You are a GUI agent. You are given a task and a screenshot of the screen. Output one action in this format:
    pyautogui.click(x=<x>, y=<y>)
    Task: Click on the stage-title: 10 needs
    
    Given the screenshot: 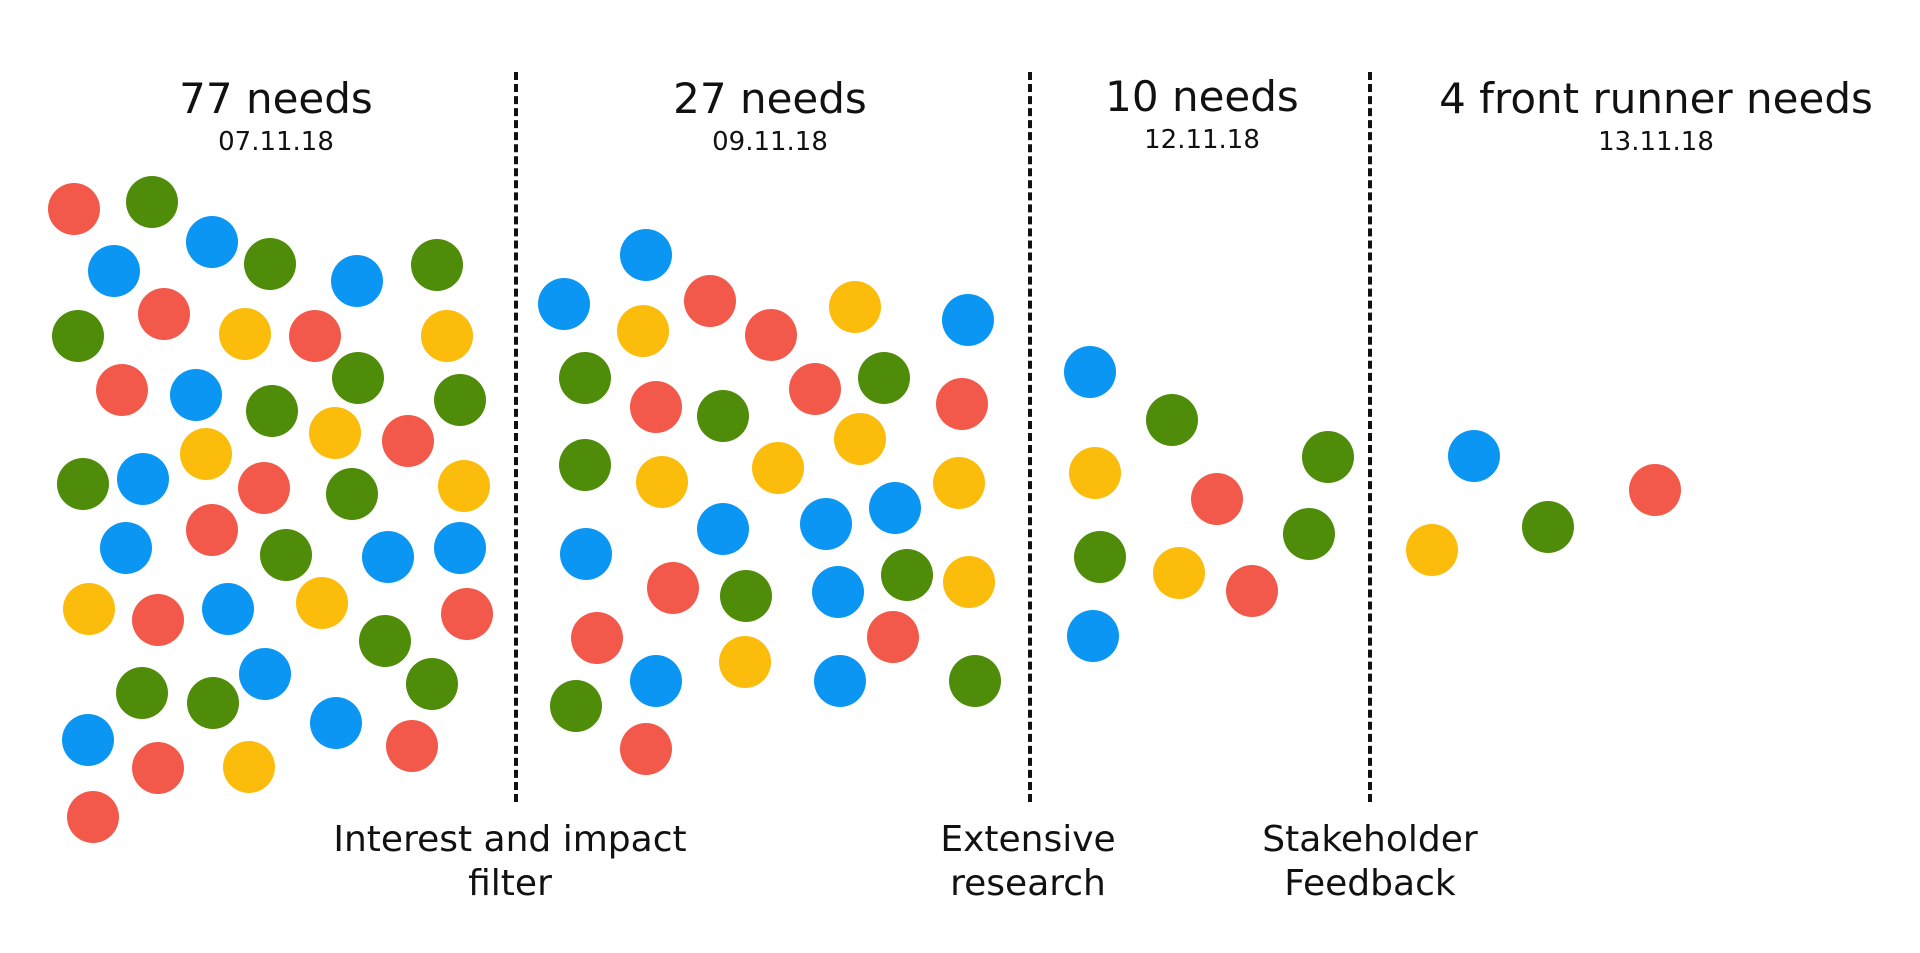 What is the action you would take?
    pyautogui.click(x=1202, y=96)
    